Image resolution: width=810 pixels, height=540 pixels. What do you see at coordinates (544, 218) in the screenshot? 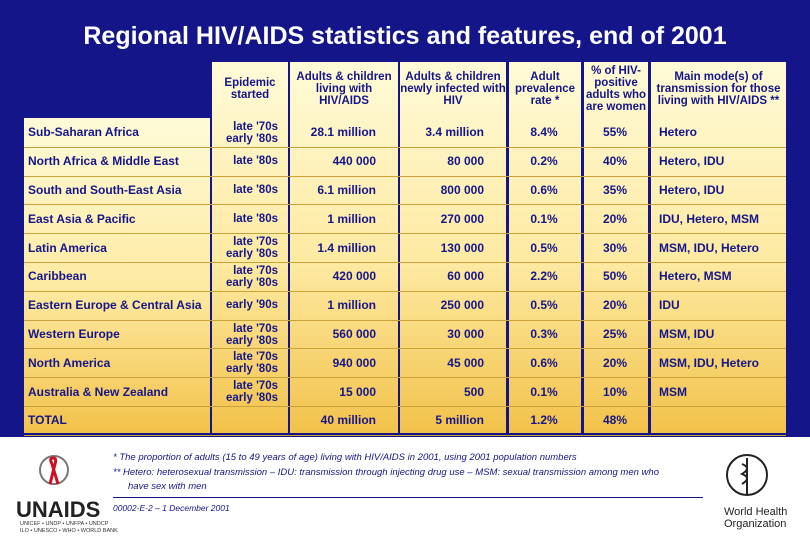
I see `cell: 0.1%` at bounding box center [544, 218].